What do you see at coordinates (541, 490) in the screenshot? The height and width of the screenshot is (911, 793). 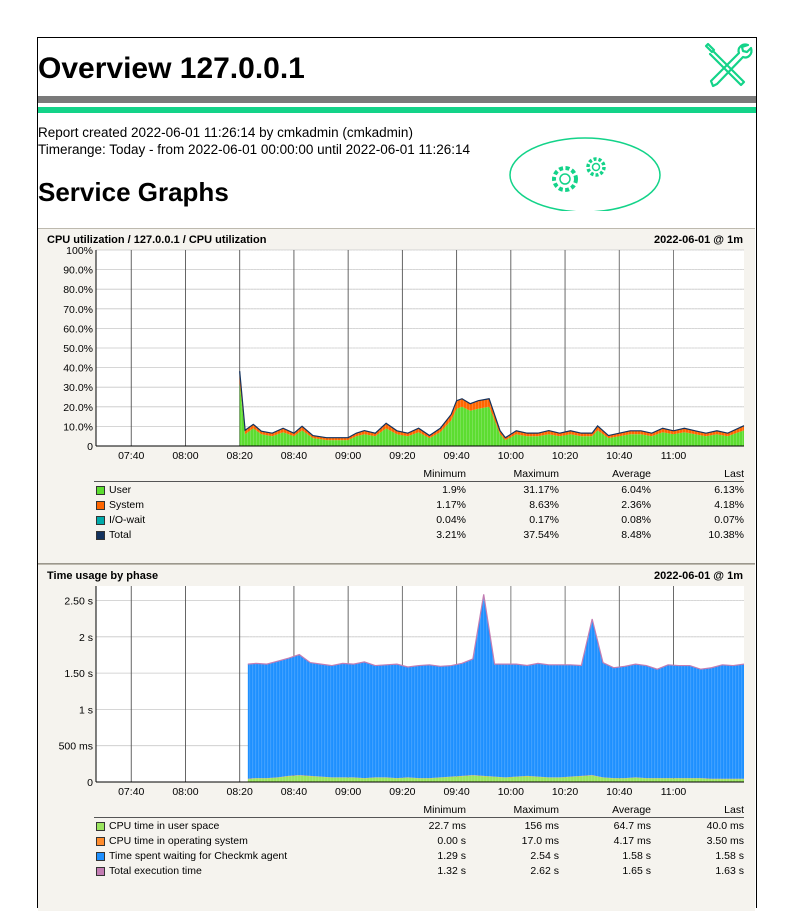 I see `legend-max: 31.17%` at bounding box center [541, 490].